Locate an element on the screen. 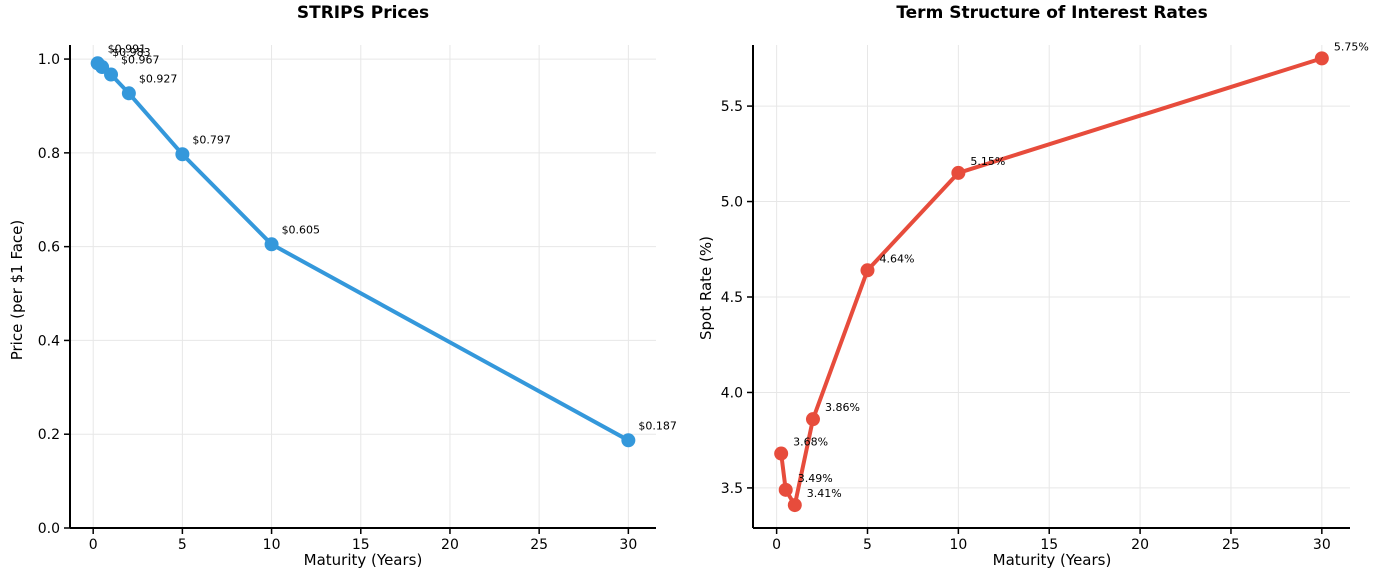 The image size is (1381, 584). y-tick-label: 5.0 is located at coordinates (732, 203).